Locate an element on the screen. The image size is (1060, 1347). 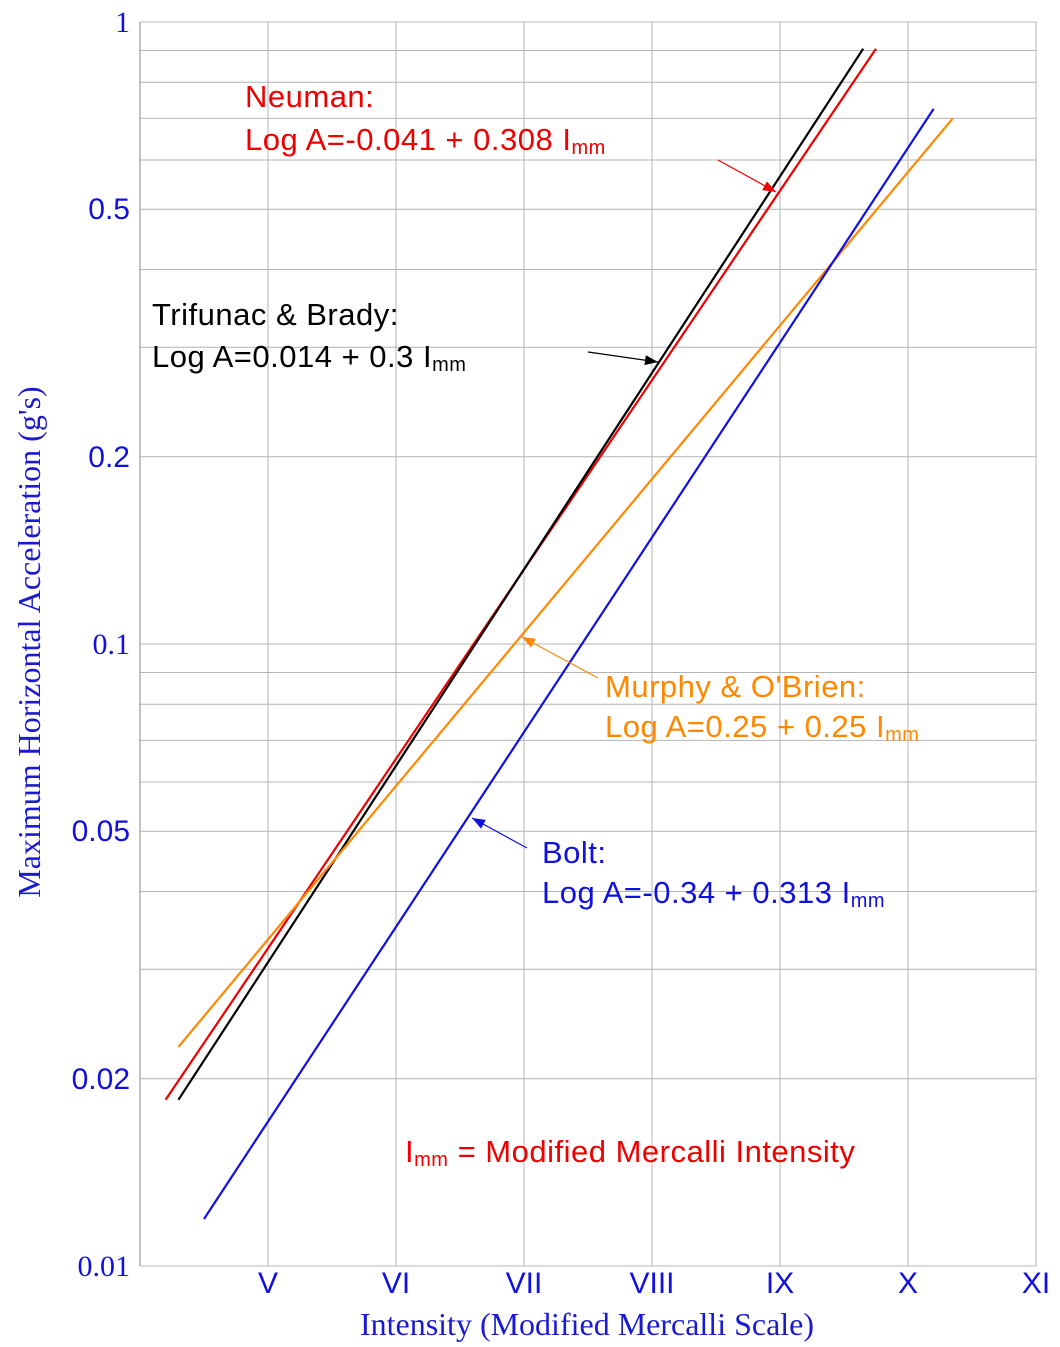
x-tick-label: VI is located at coordinates (396, 1283).